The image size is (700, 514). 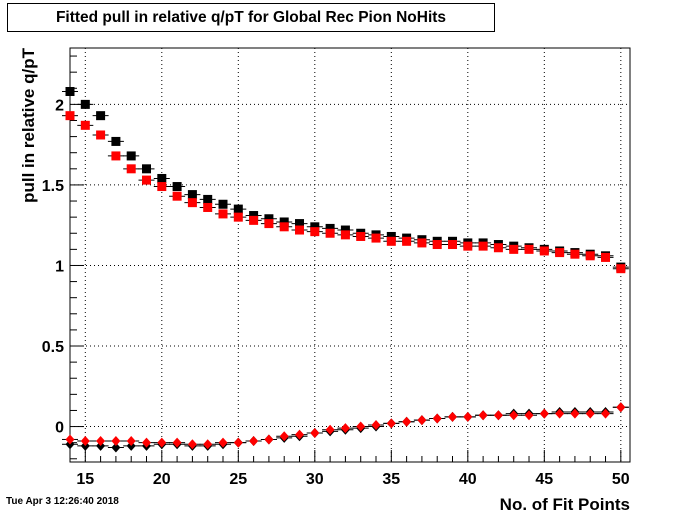 I want to click on y-tick-label: 1, so click(x=59, y=266).